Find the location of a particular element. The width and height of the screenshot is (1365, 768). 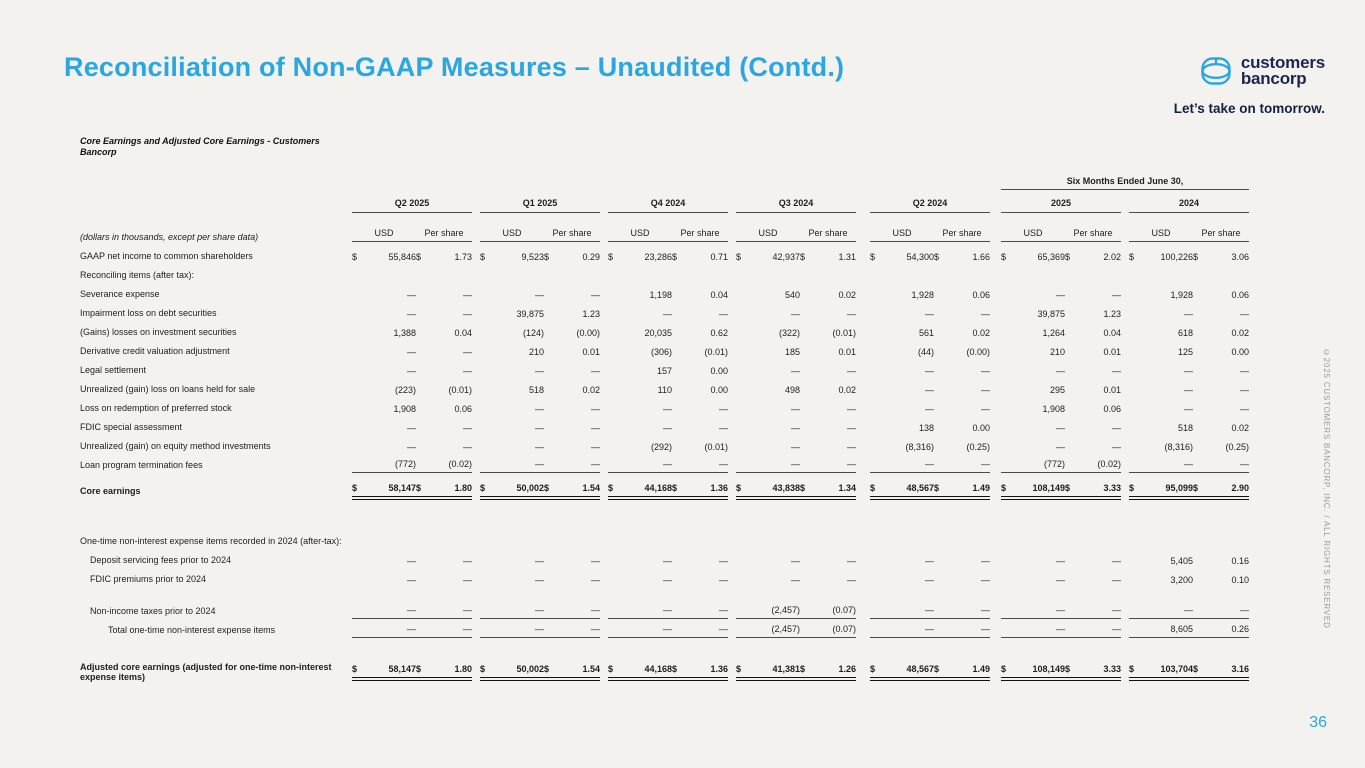

value-group: 20,035 0.62 is located at coordinates (668, 333).